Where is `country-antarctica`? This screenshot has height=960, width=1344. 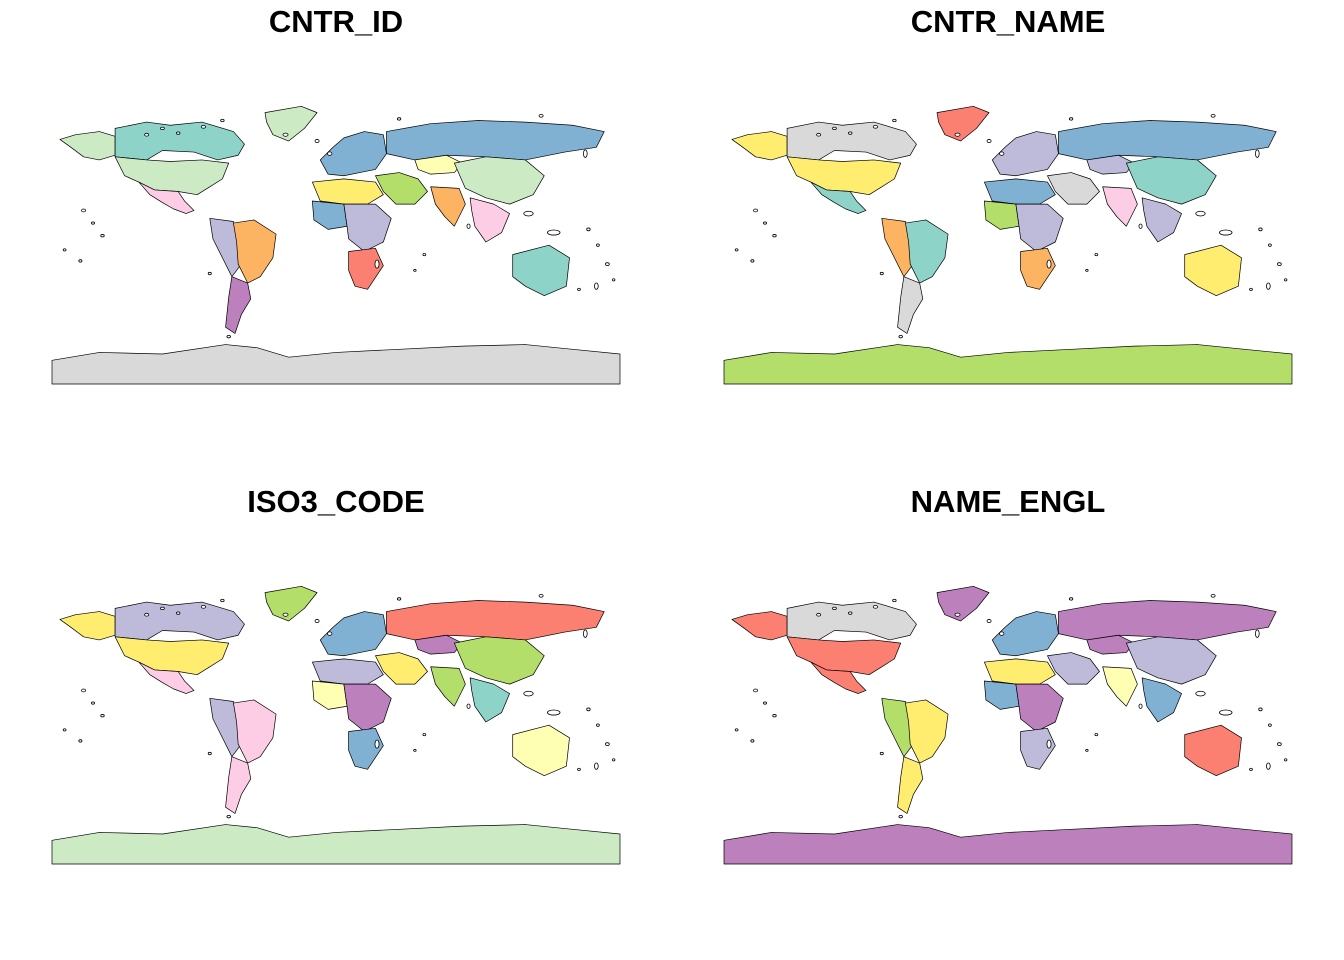
country-antarctica is located at coordinates (336, 364).